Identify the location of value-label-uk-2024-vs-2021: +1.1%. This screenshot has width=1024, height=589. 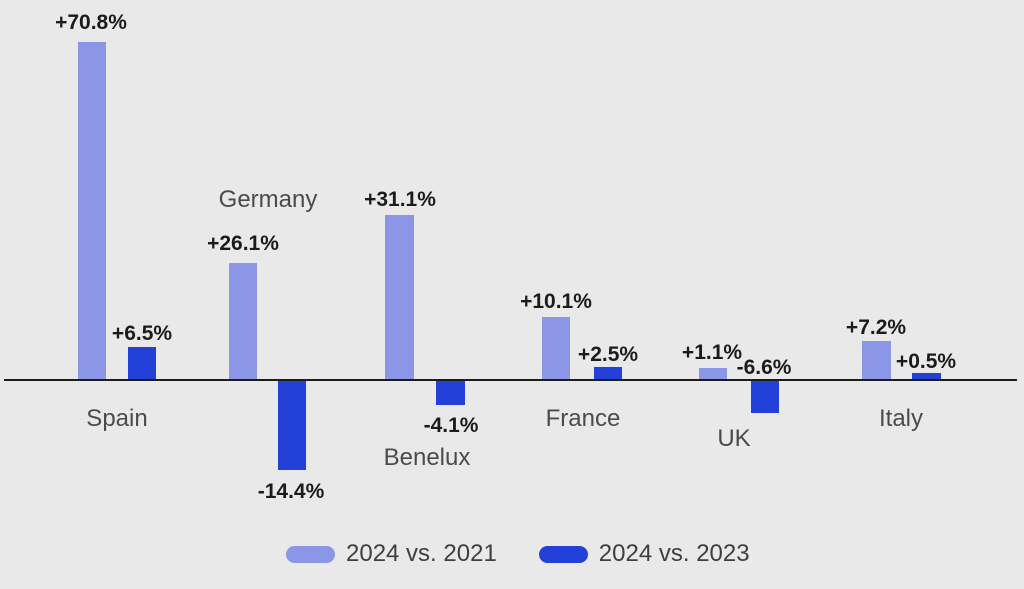
(712, 352).